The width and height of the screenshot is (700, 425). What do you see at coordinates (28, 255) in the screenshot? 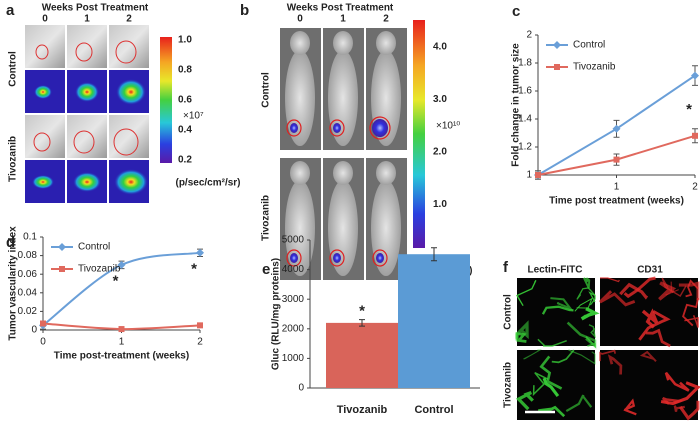
I see `y-tick-label: 0.08` at bounding box center [28, 255].